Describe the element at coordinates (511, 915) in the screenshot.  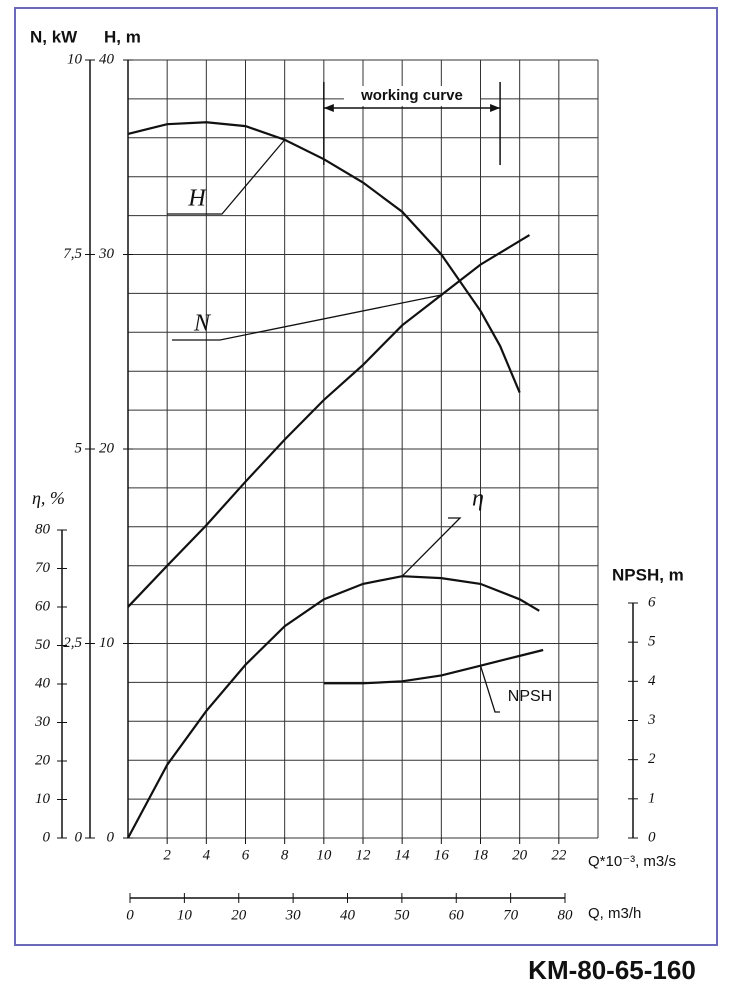
I see `x2-tick-label: 70` at that location.